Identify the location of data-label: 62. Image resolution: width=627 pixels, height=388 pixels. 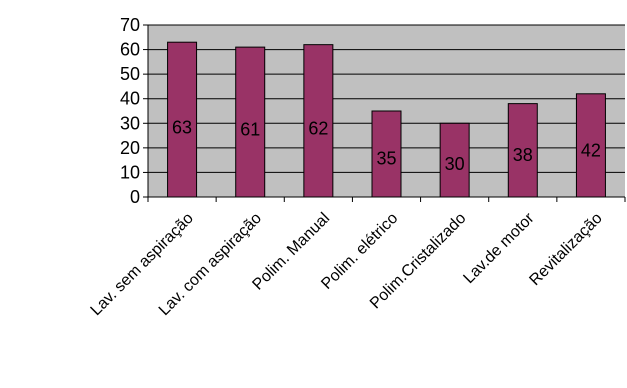
(318, 128).